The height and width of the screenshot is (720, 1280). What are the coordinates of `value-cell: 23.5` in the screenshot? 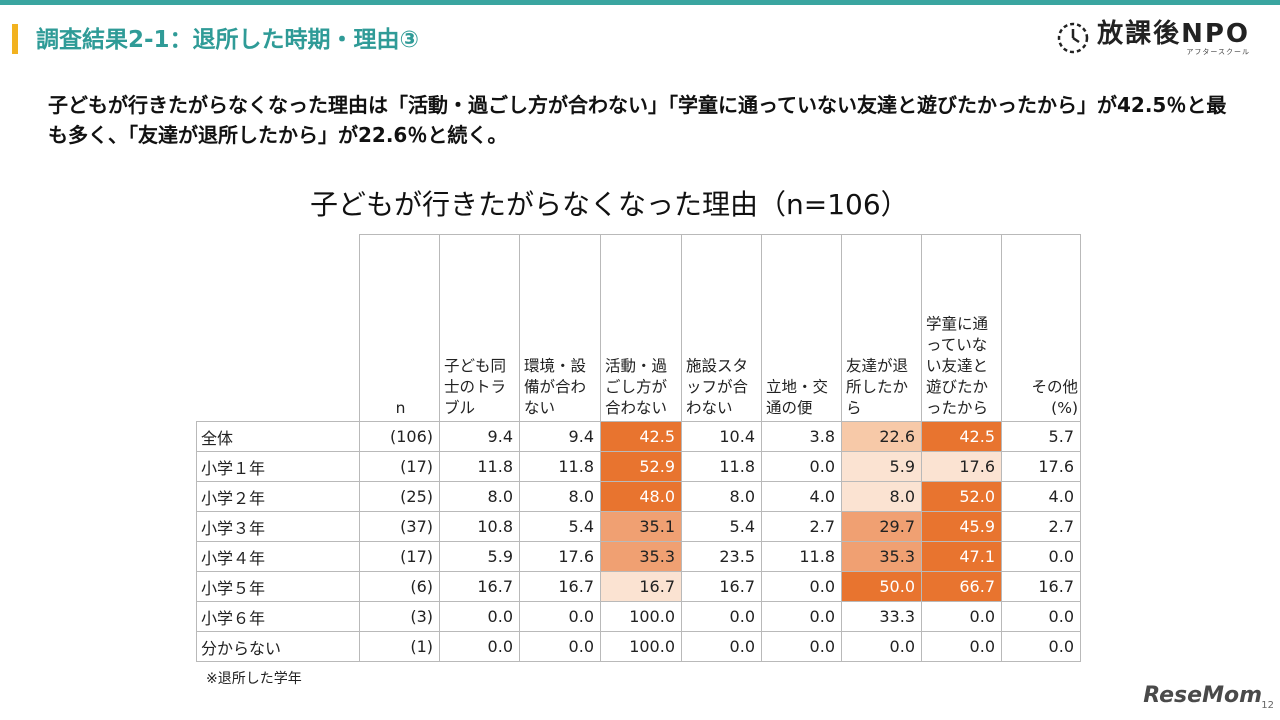 It's located at (721, 556).